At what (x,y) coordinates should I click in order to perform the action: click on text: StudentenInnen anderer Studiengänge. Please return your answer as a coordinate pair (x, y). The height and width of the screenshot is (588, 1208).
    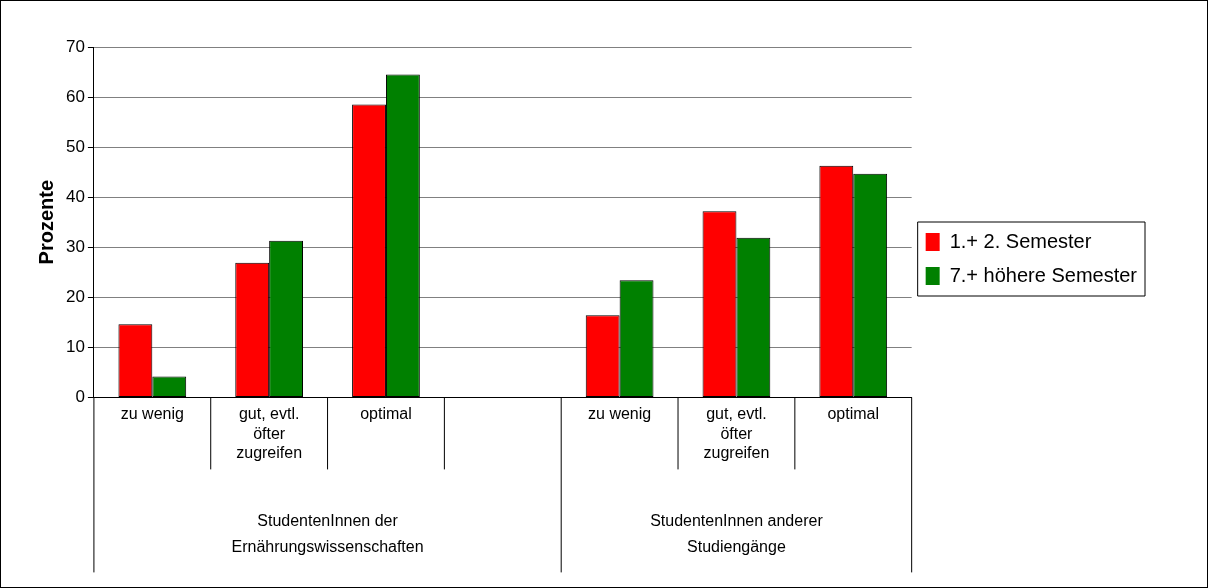
    Looking at the image, I should click on (737, 533).